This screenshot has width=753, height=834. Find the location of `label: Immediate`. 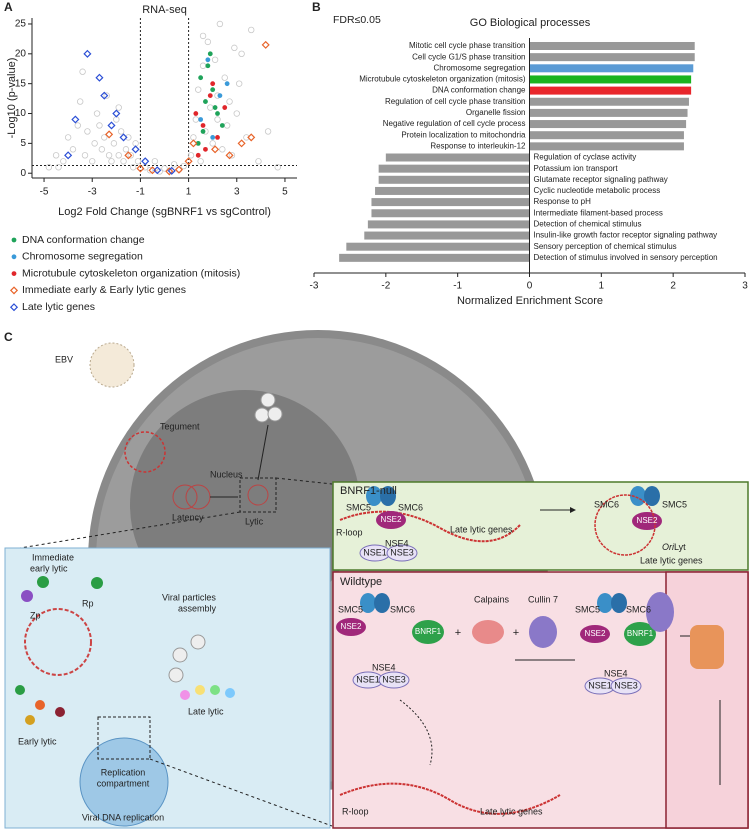

label: Immediate is located at coordinates (53, 557).